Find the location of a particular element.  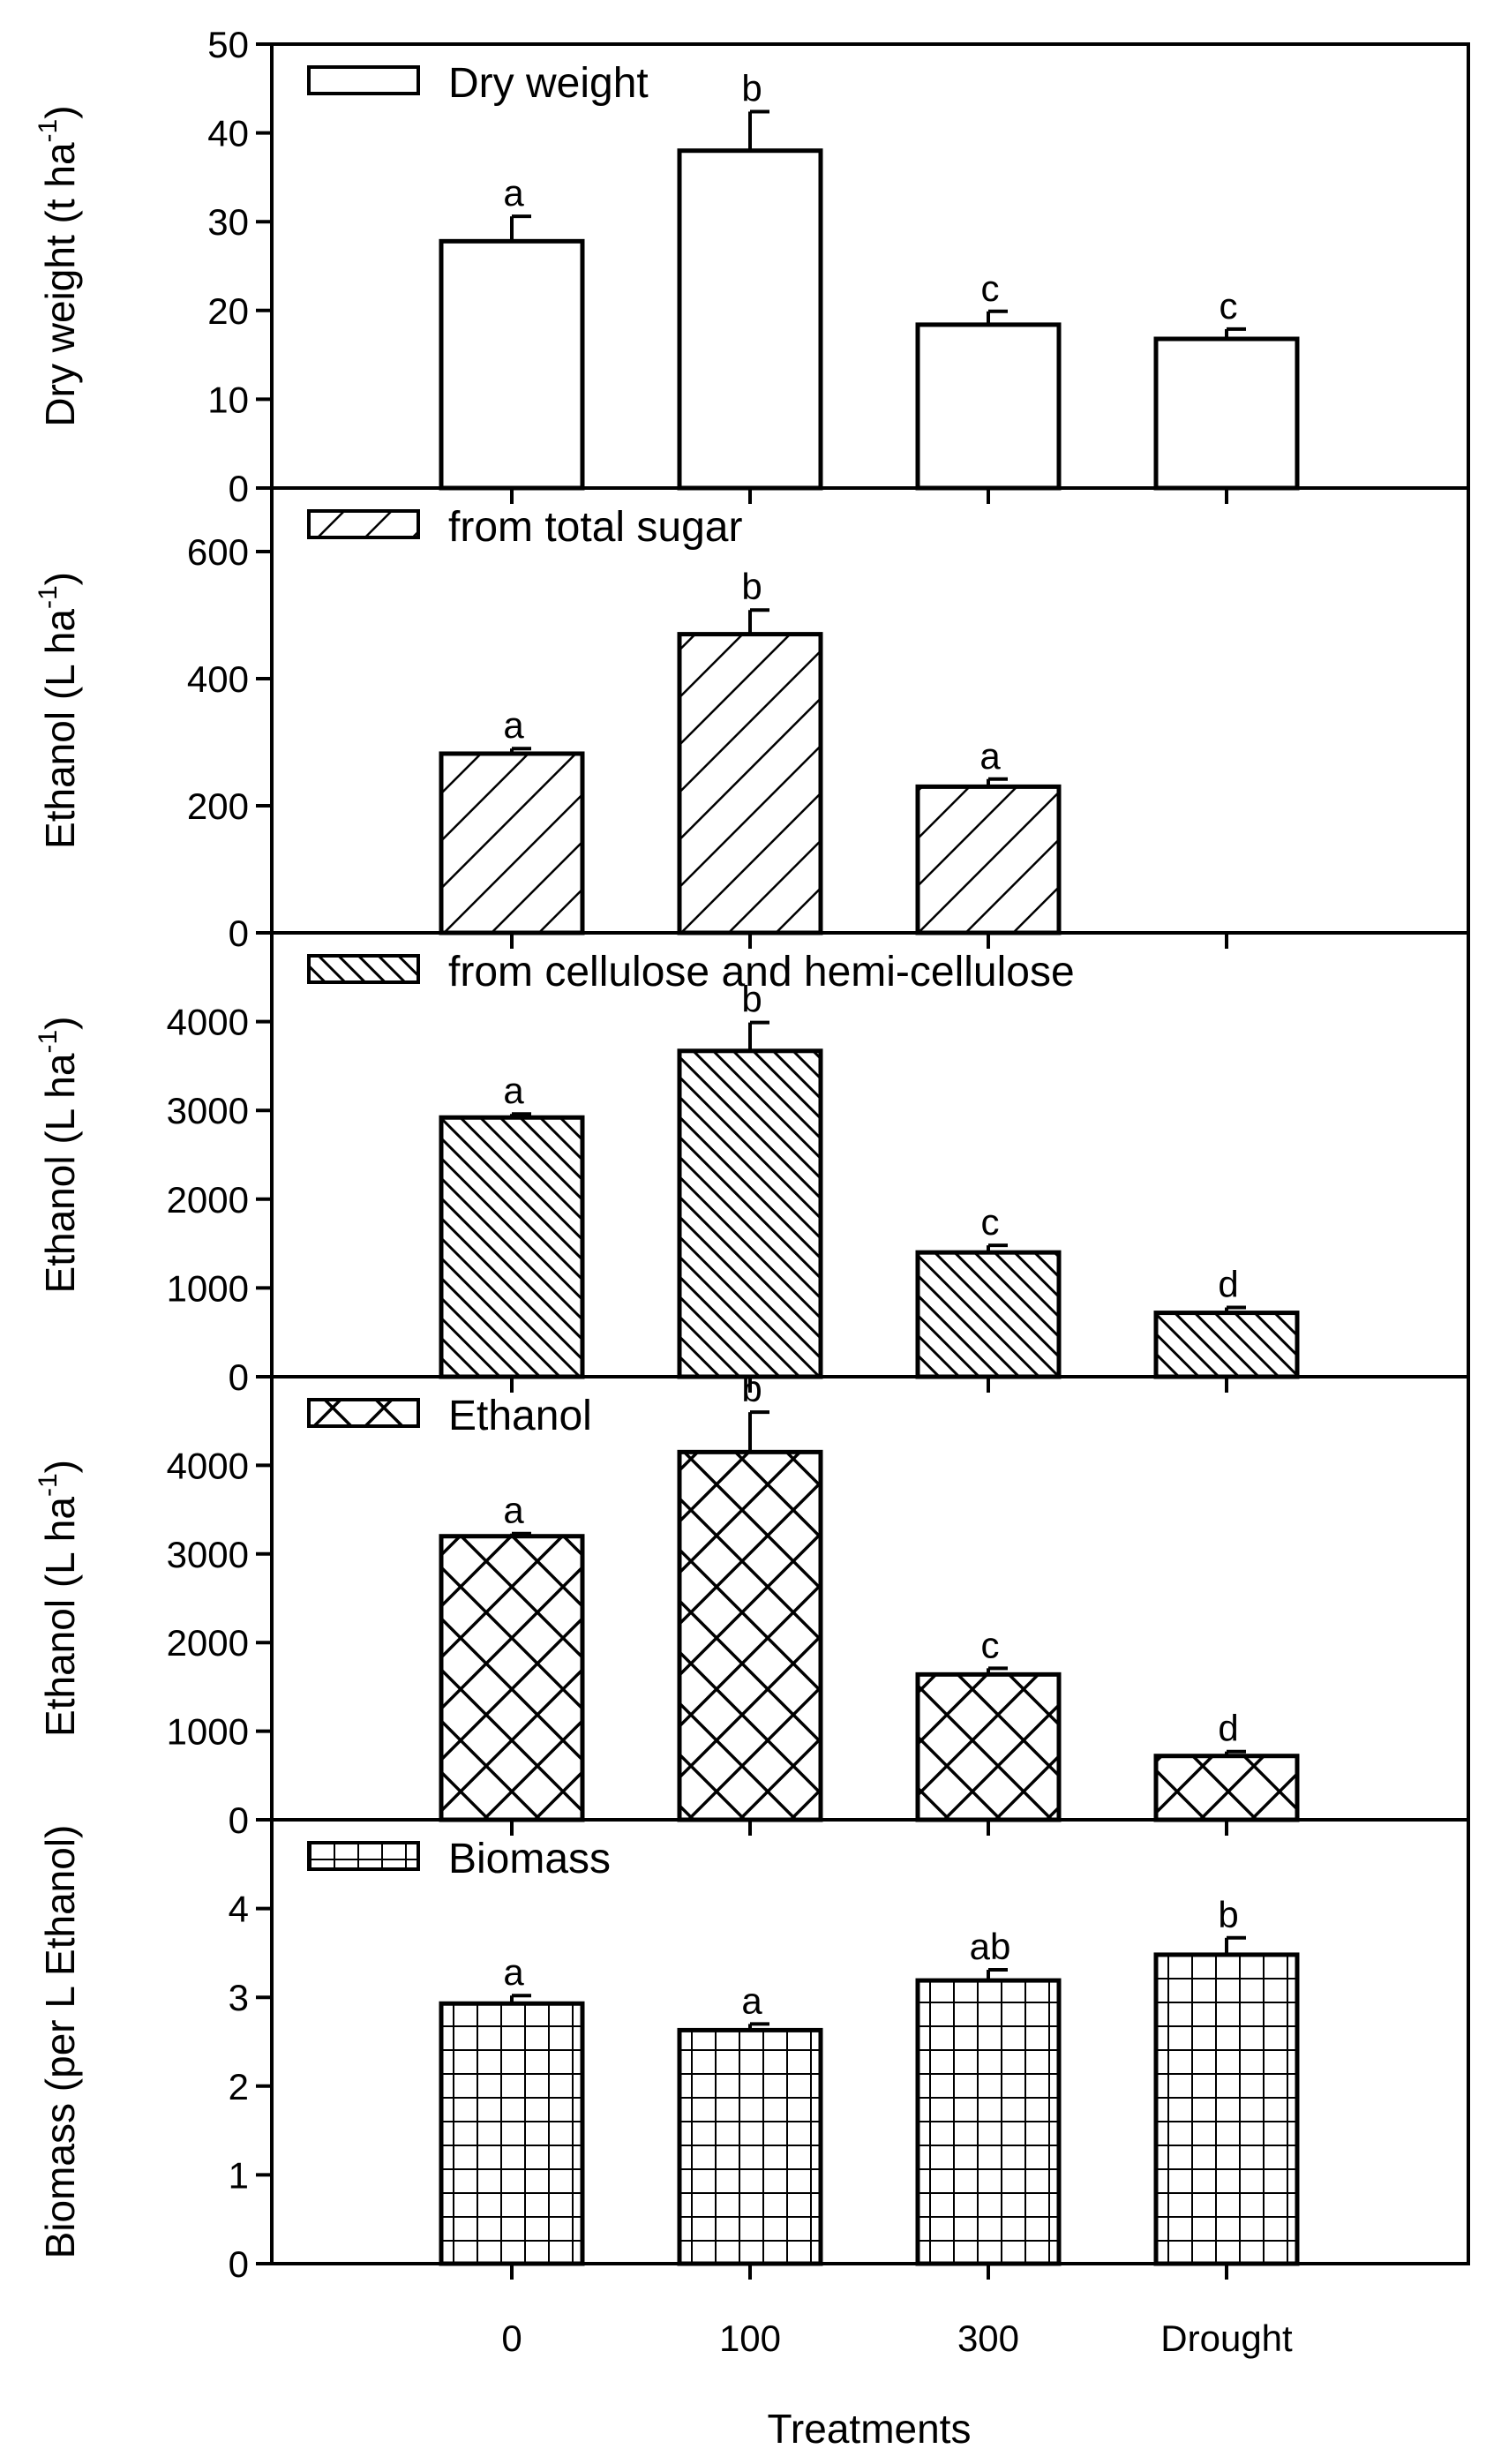

y-tick-label: 4 is located at coordinates (239, 1910).